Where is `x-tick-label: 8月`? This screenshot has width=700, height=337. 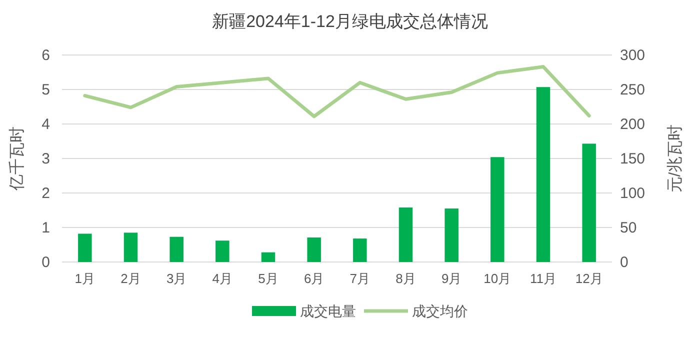
x-tick-label: 8月 is located at coordinates (406, 278).